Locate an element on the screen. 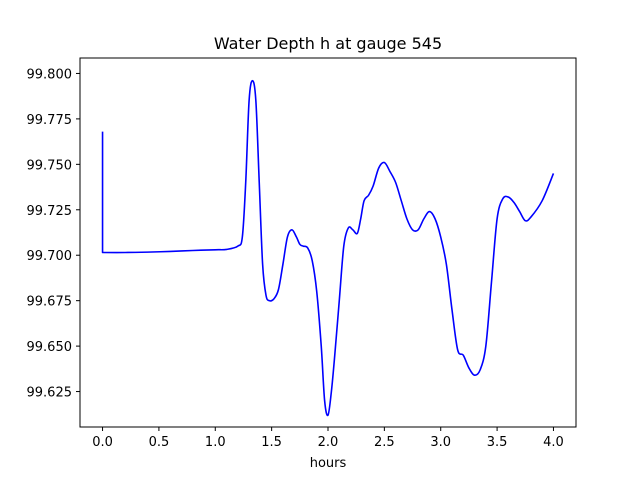 The image size is (640, 480). x-axis: 0.0 0.5 1.0 1.5 2.0 2.5 3.0 3.5 4.0 is located at coordinates (328, 438).